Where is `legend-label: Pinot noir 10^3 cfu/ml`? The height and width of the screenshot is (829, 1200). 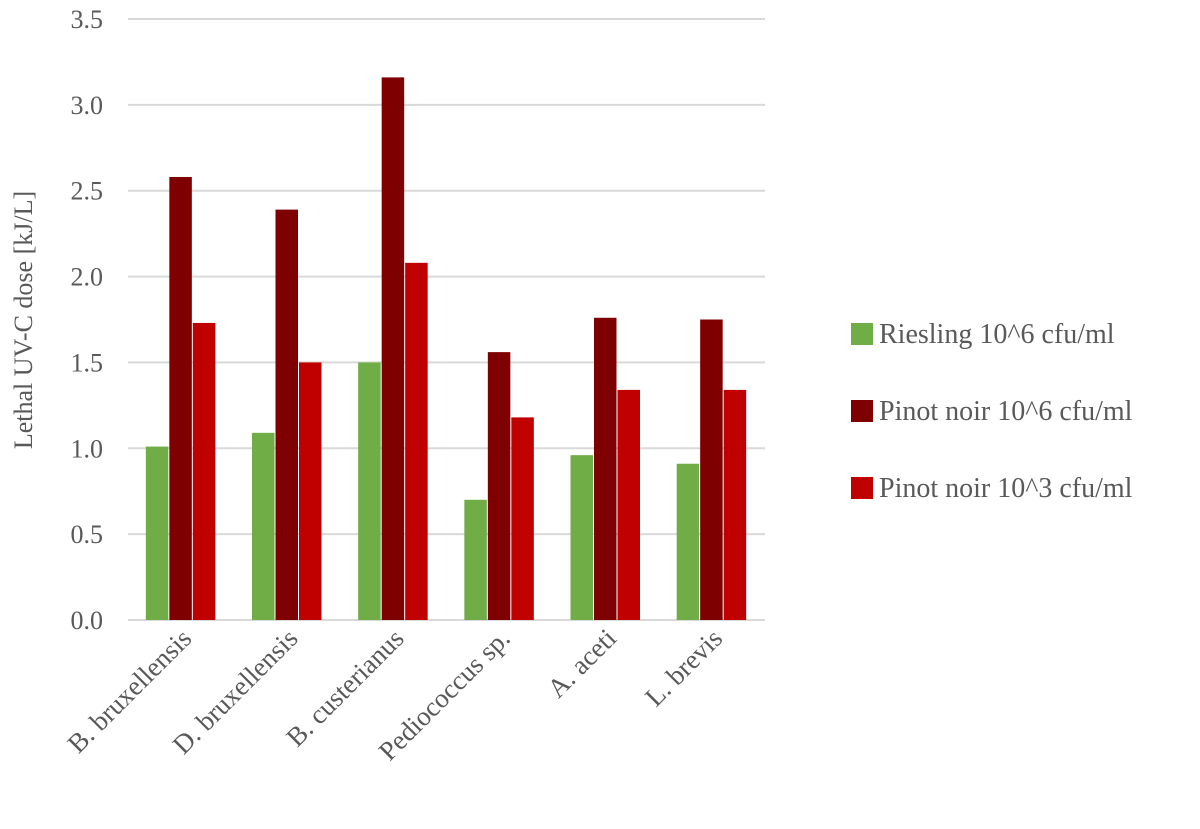
legend-label: Pinot noir 10^3 cfu/ml is located at coordinates (1006, 488).